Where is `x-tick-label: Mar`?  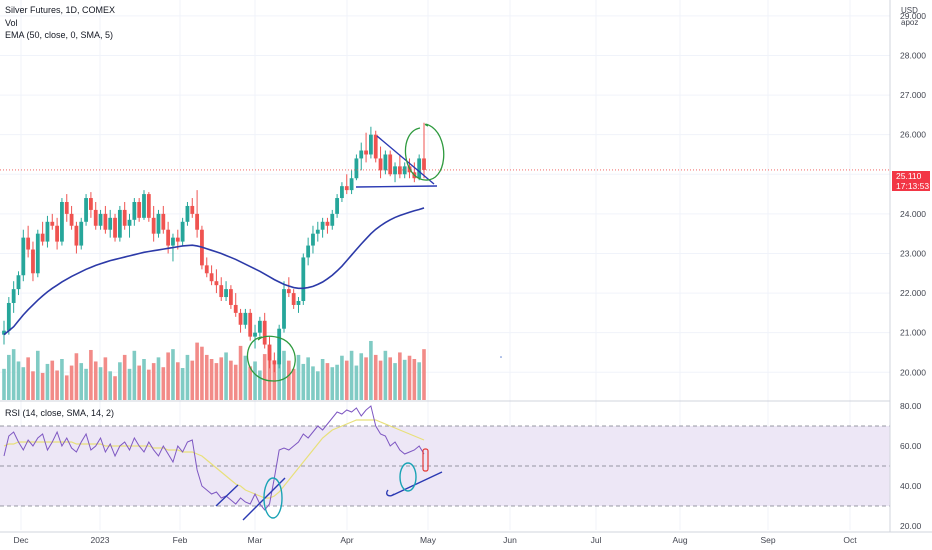 x-tick-label: Mar is located at coordinates (255, 540).